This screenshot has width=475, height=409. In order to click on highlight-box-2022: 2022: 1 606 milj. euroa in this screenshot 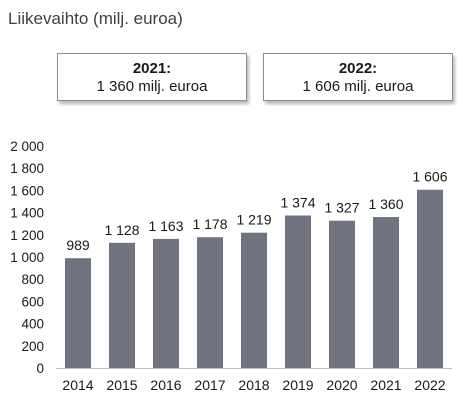, I will do `click(358, 77)`.